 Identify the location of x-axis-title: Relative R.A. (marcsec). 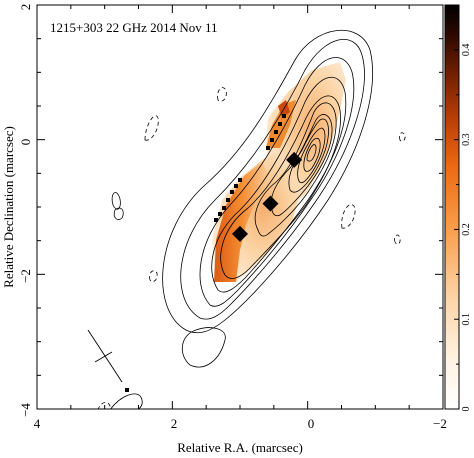
(240, 447).